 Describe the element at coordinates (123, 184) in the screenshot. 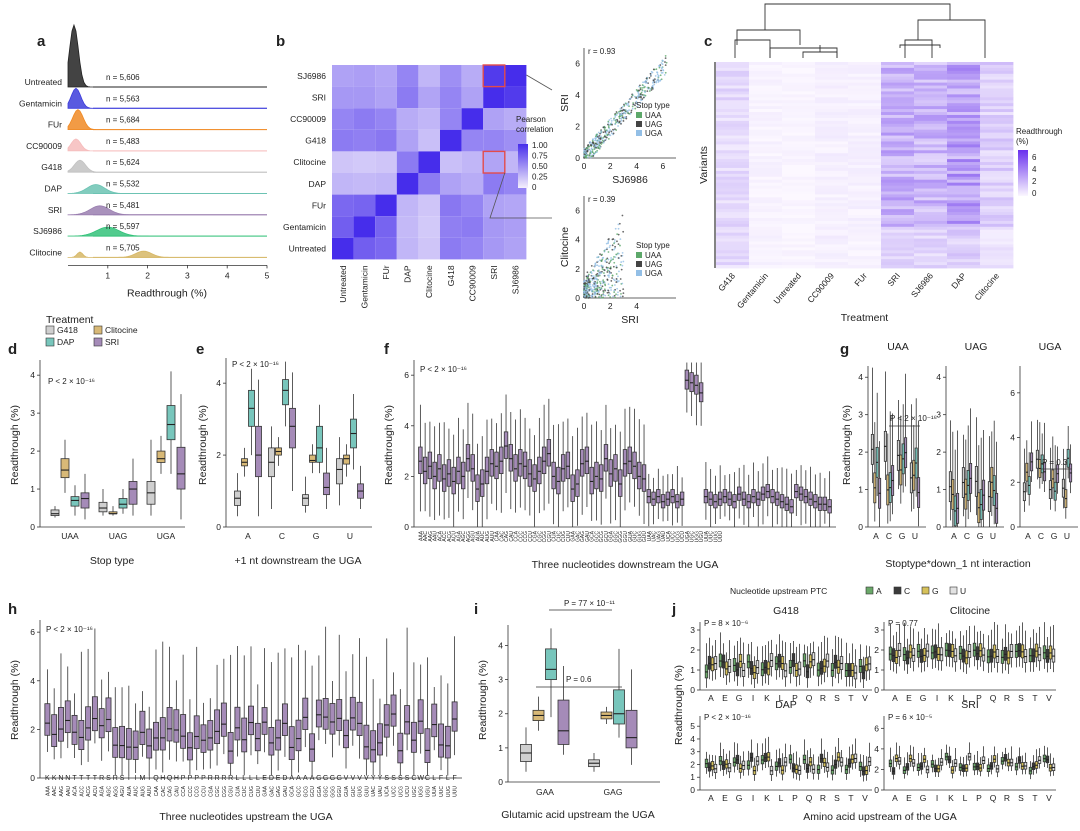

I see `ridge-n-label: n = 5,532` at that location.